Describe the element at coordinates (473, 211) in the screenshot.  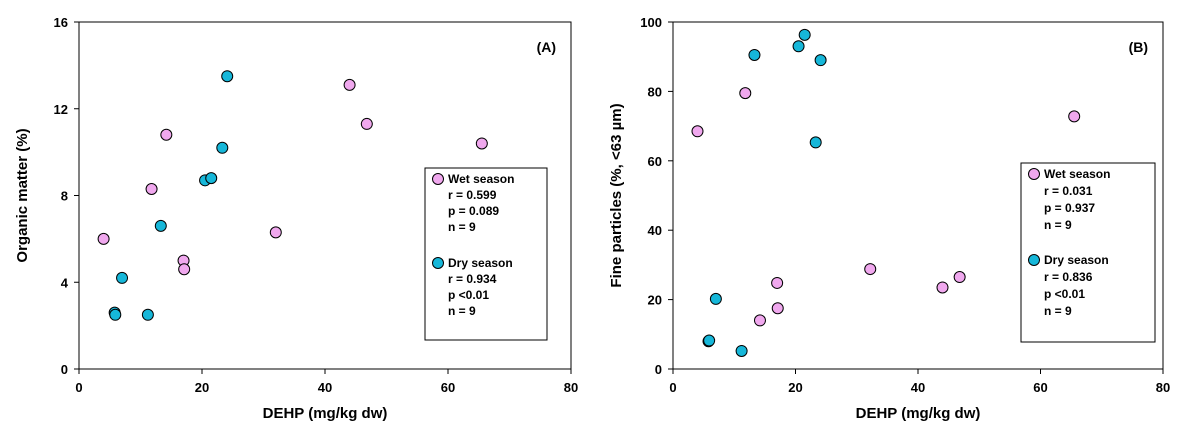
I see `legend-stat: p = 0.089` at that location.